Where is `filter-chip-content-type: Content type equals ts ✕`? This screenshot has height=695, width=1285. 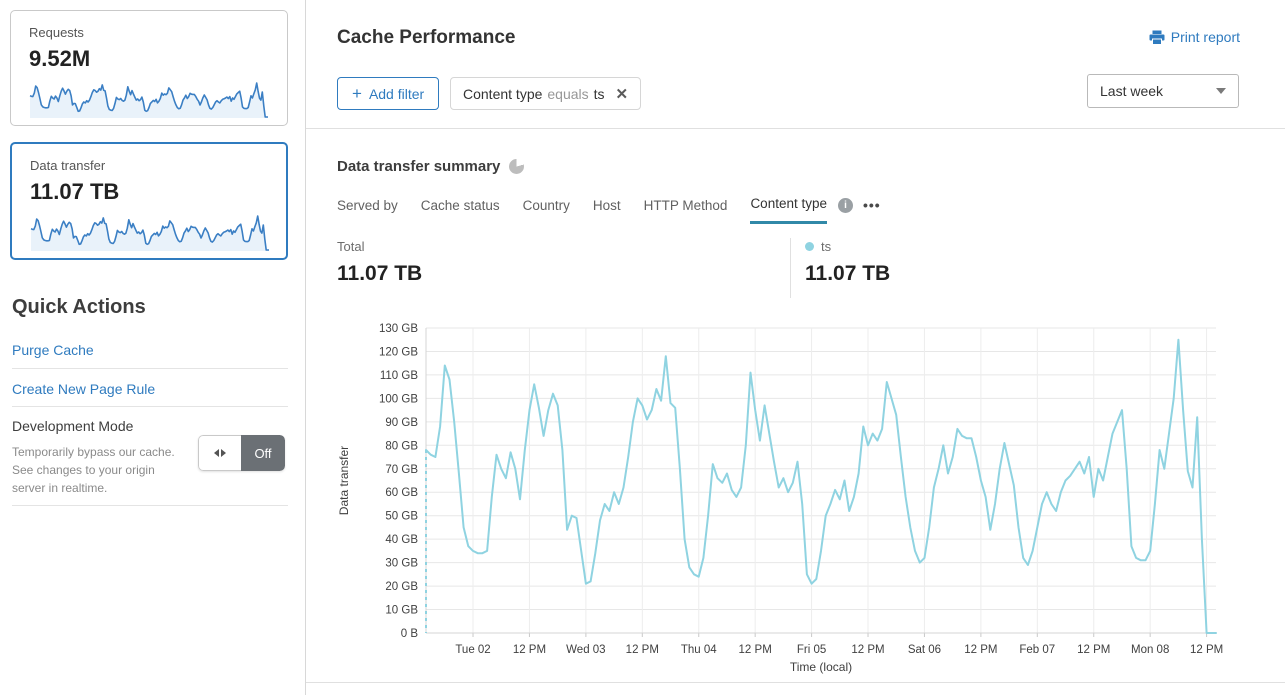 filter-chip-content-type: Content type equals ts ✕ is located at coordinates (546, 93).